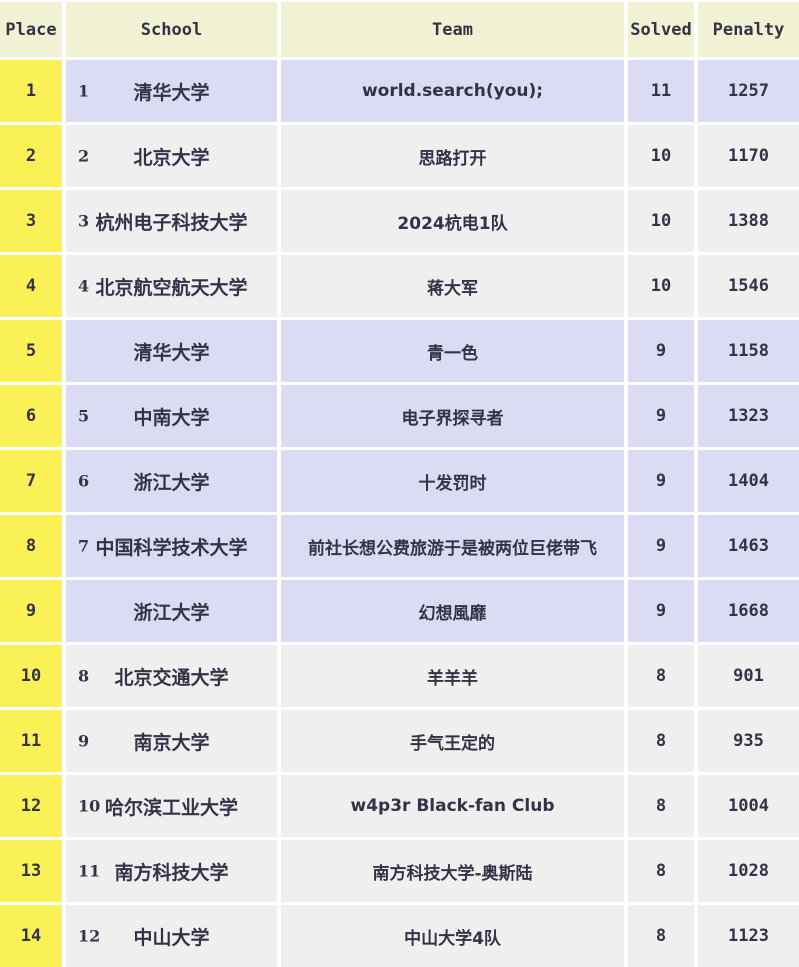  I want to click on school-name: 中南大学, so click(171, 417).